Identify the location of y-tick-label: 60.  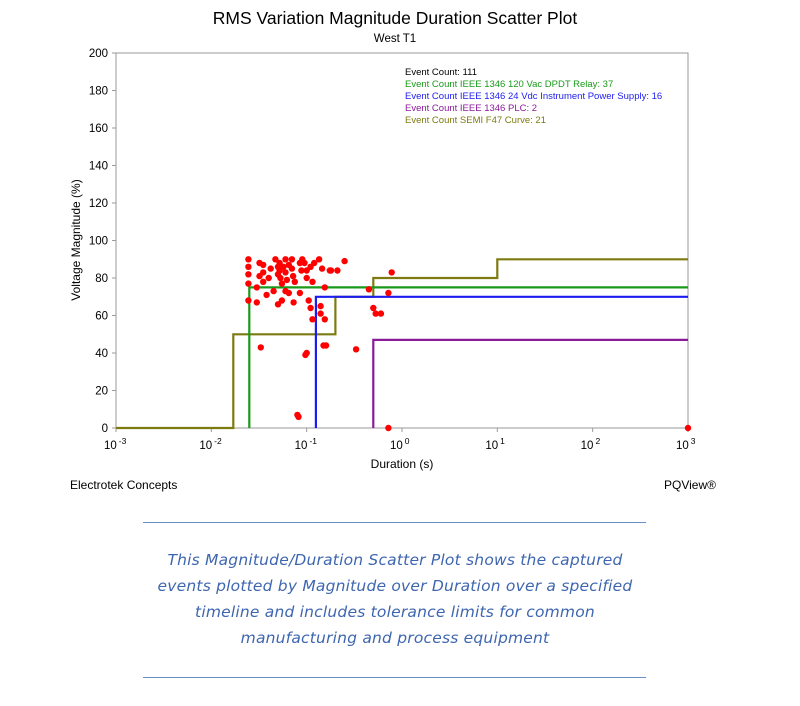
(101, 317).